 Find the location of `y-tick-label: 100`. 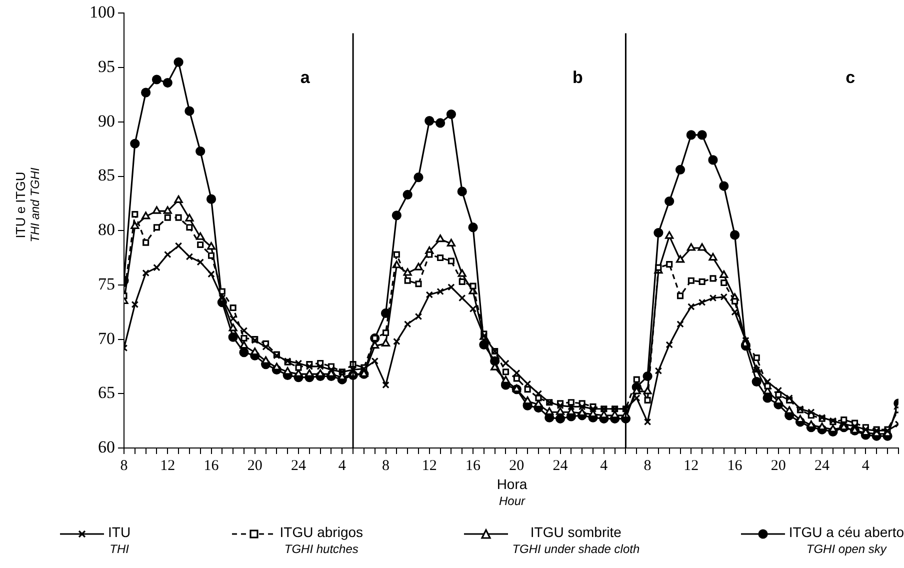

y-tick-label: 100 is located at coordinates (102, 12).